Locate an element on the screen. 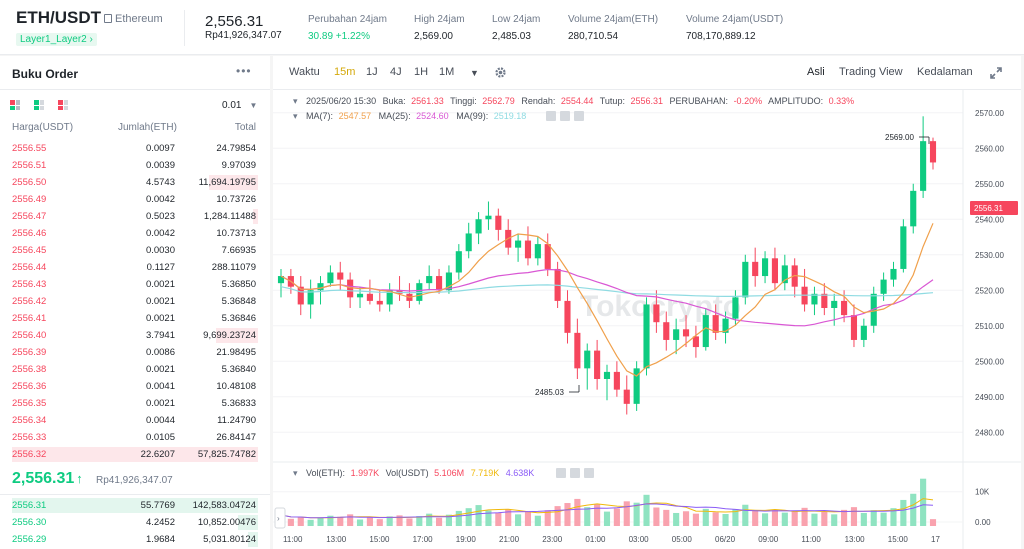  legend-label: MA(25): is located at coordinates (395, 116).